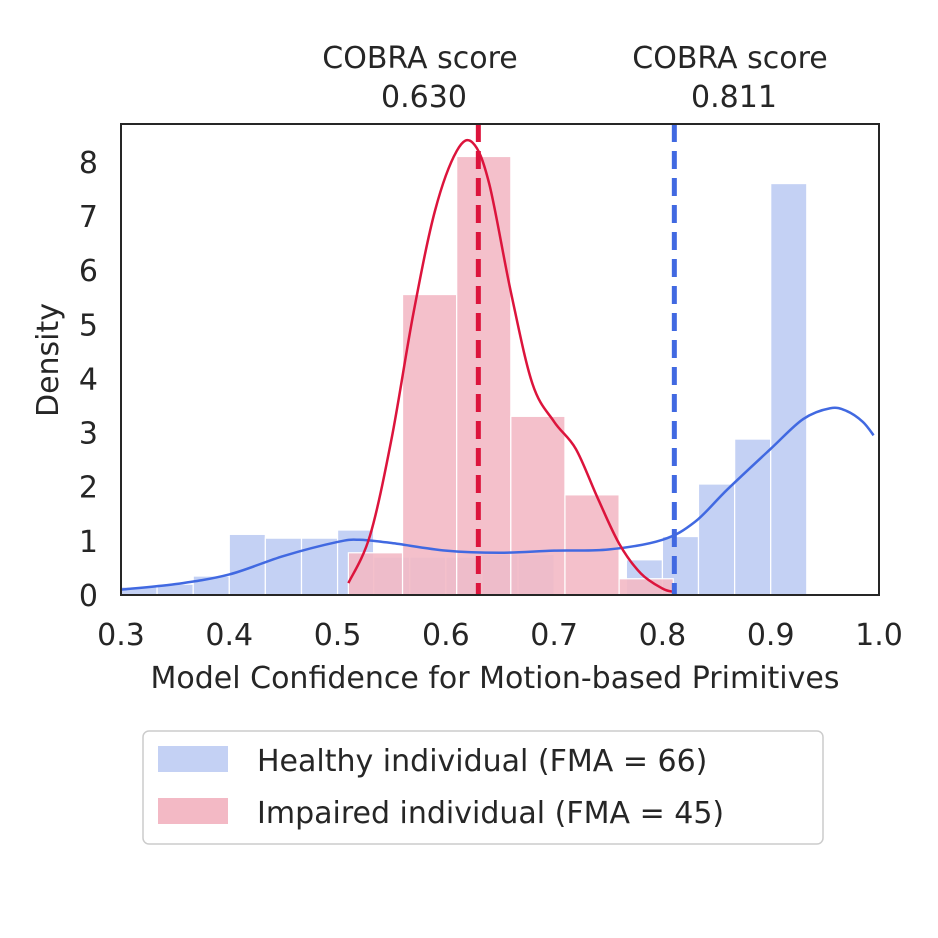 The height and width of the screenshot is (938, 938). What do you see at coordinates (424, 97) in the screenshot?
I see `cobra-impaired-value: 0.630` at bounding box center [424, 97].